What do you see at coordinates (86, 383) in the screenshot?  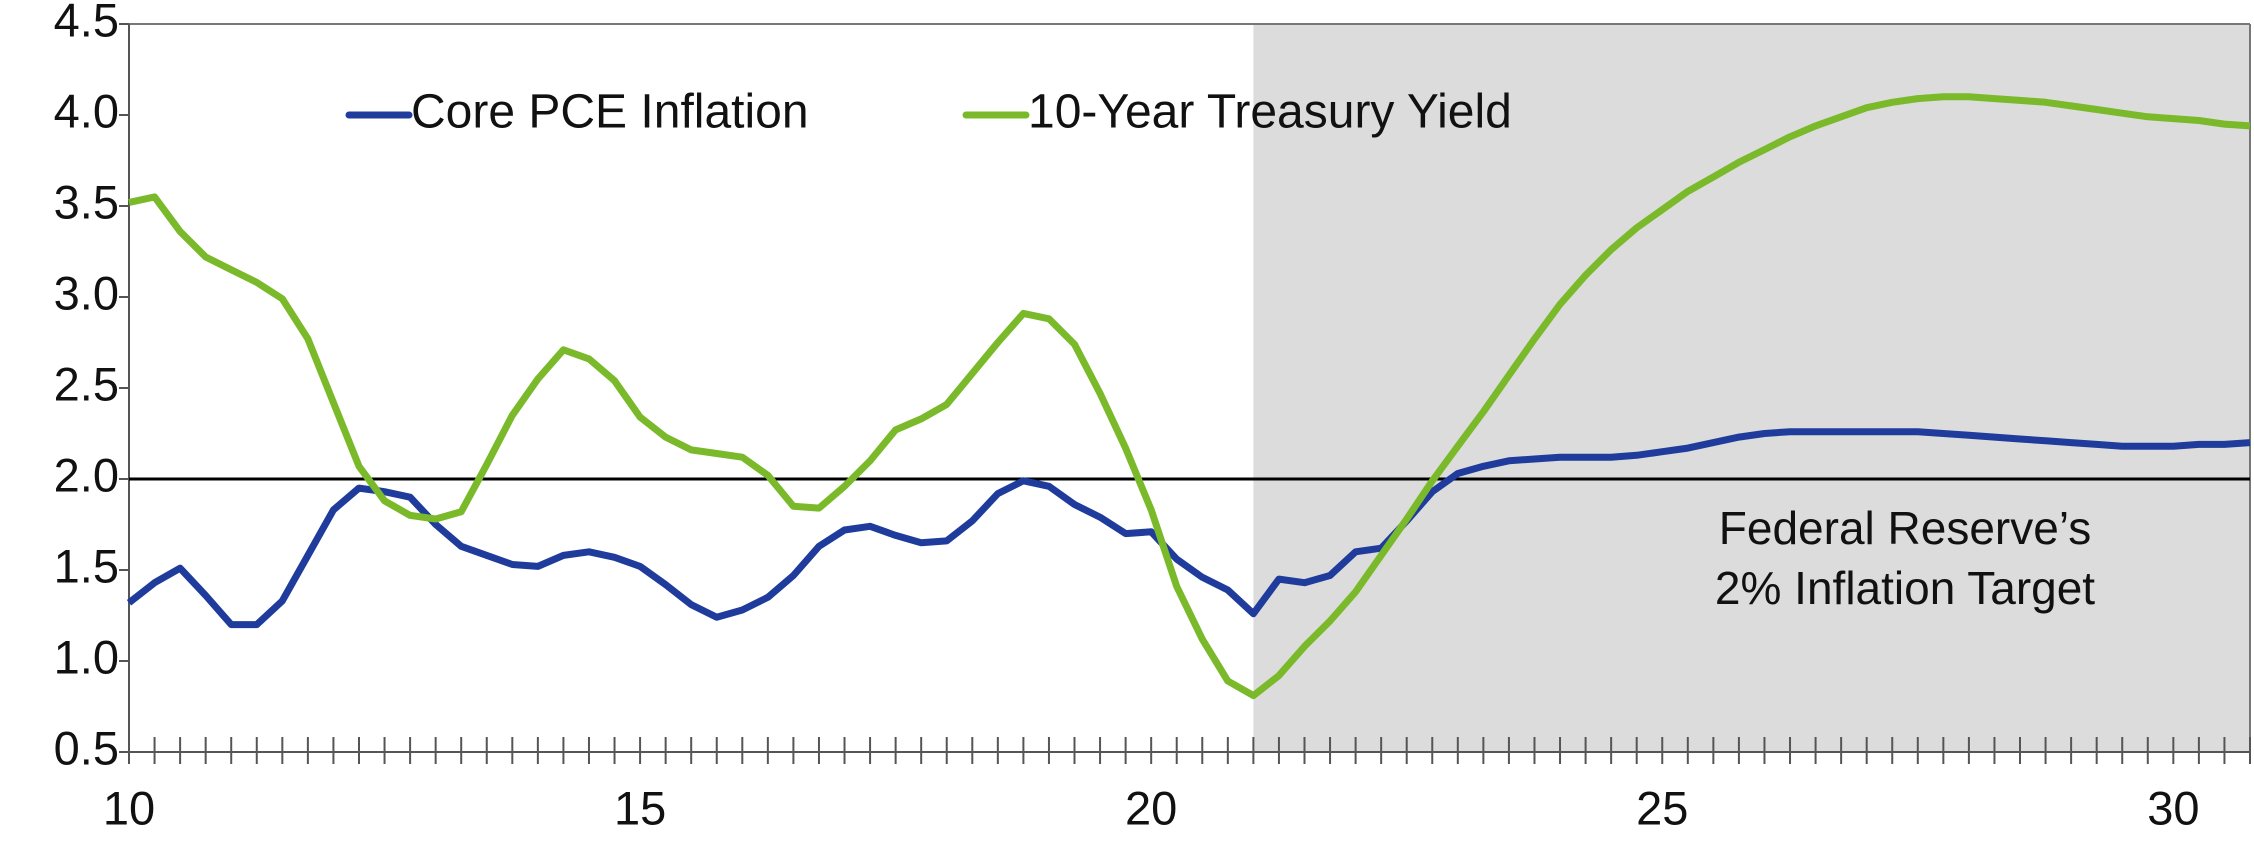 I see `y-tick-label: 2.5` at bounding box center [86, 383].